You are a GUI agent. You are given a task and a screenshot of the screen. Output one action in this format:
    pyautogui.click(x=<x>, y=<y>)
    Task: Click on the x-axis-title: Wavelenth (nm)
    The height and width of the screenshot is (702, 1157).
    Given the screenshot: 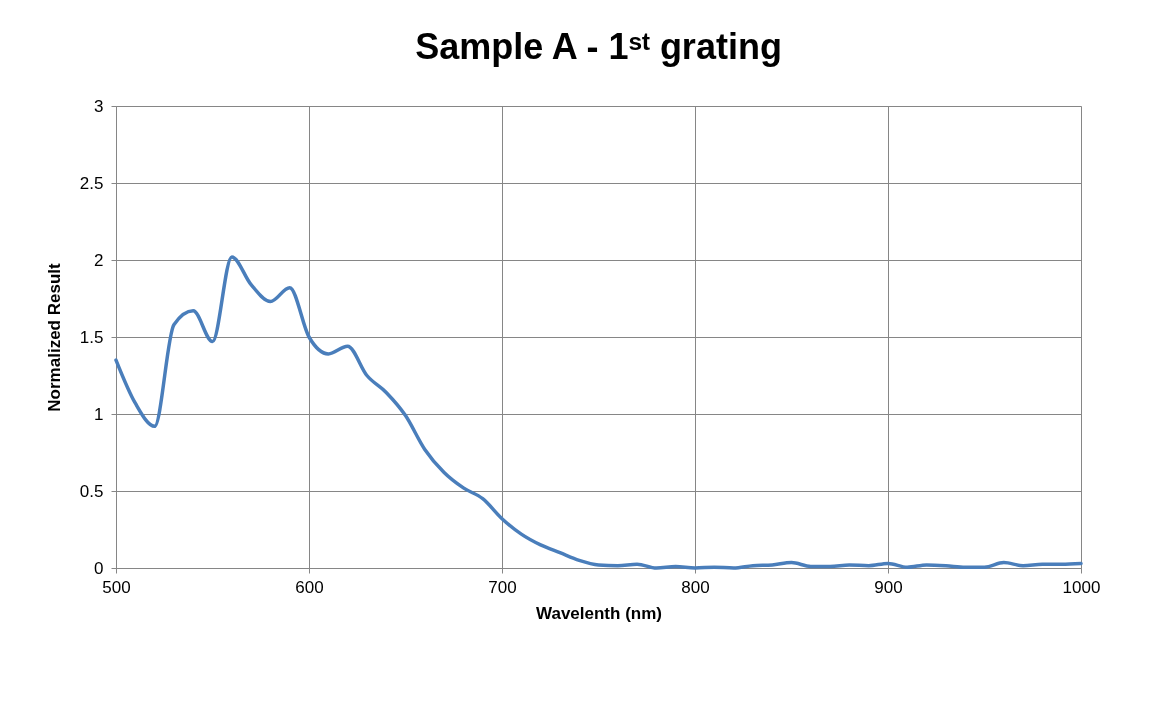 What is the action you would take?
    pyautogui.click(x=599, y=613)
    